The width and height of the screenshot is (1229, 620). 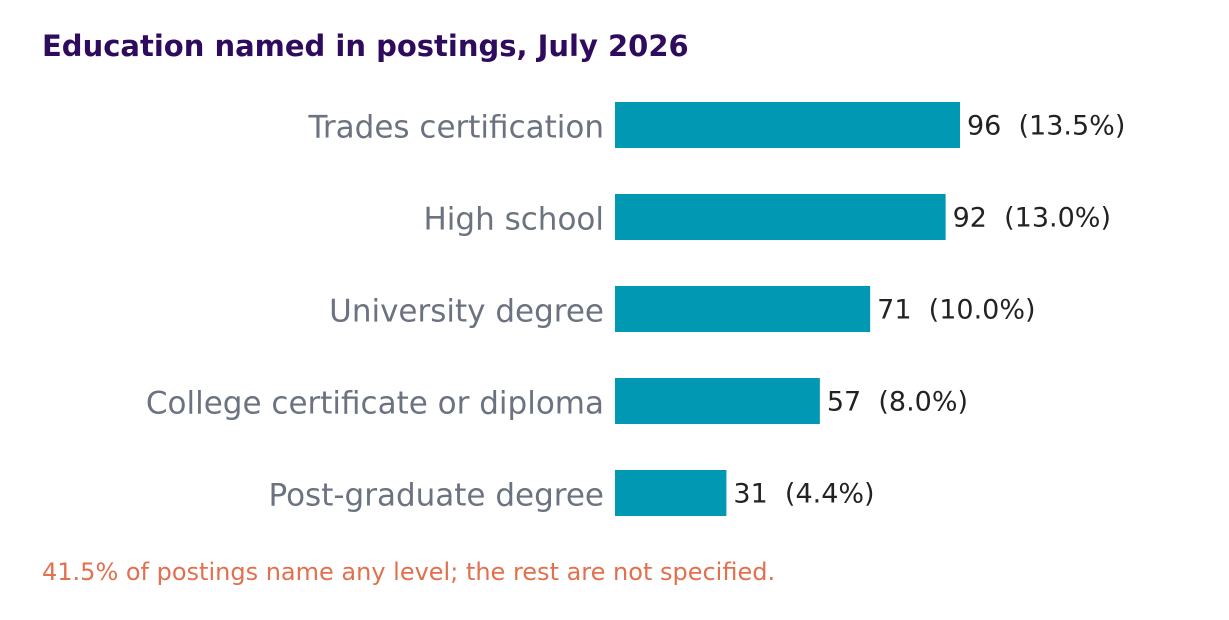 What do you see at coordinates (375, 404) in the screenshot?
I see `category-label: College certificate or diploma` at bounding box center [375, 404].